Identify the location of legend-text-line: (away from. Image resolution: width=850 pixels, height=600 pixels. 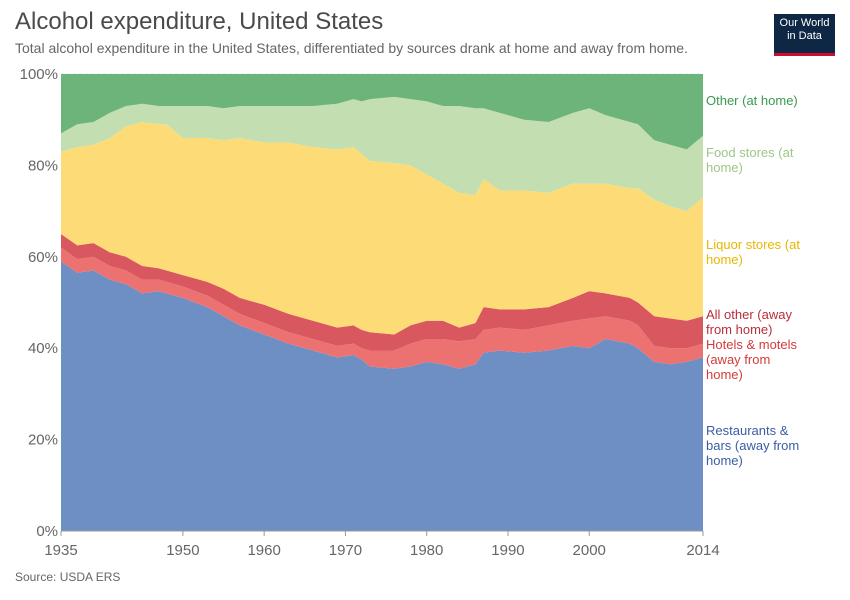
(738, 359).